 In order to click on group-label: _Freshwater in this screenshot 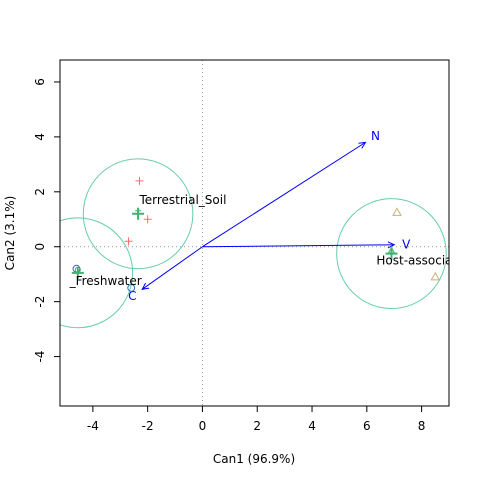, I will do `click(105, 281)`.